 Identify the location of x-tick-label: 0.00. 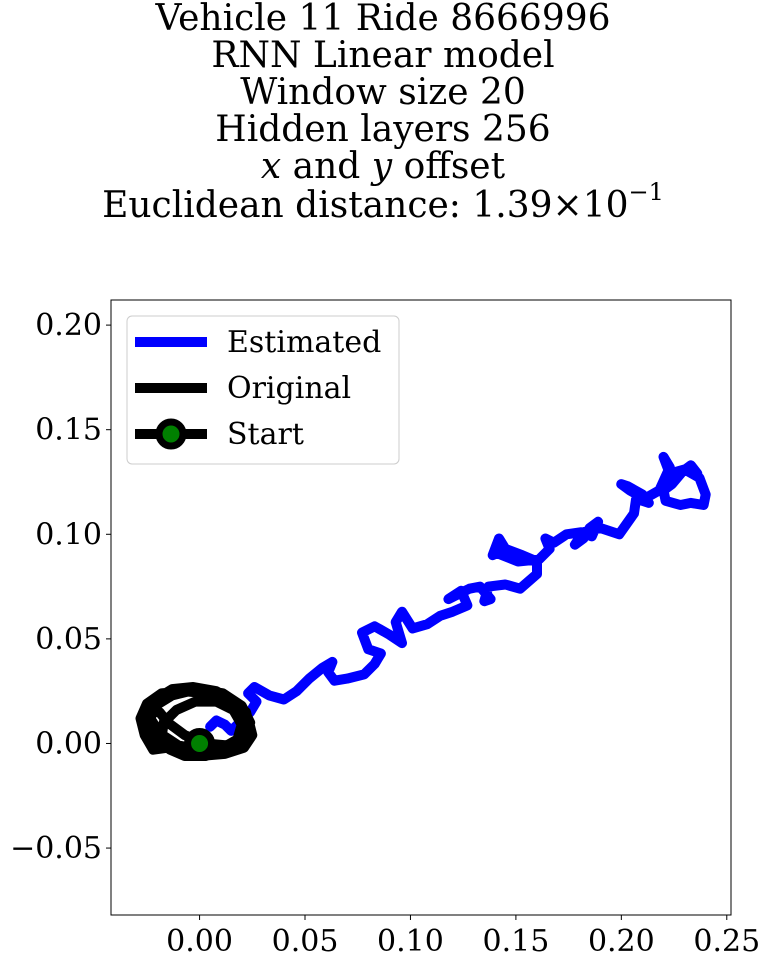
(199, 941).